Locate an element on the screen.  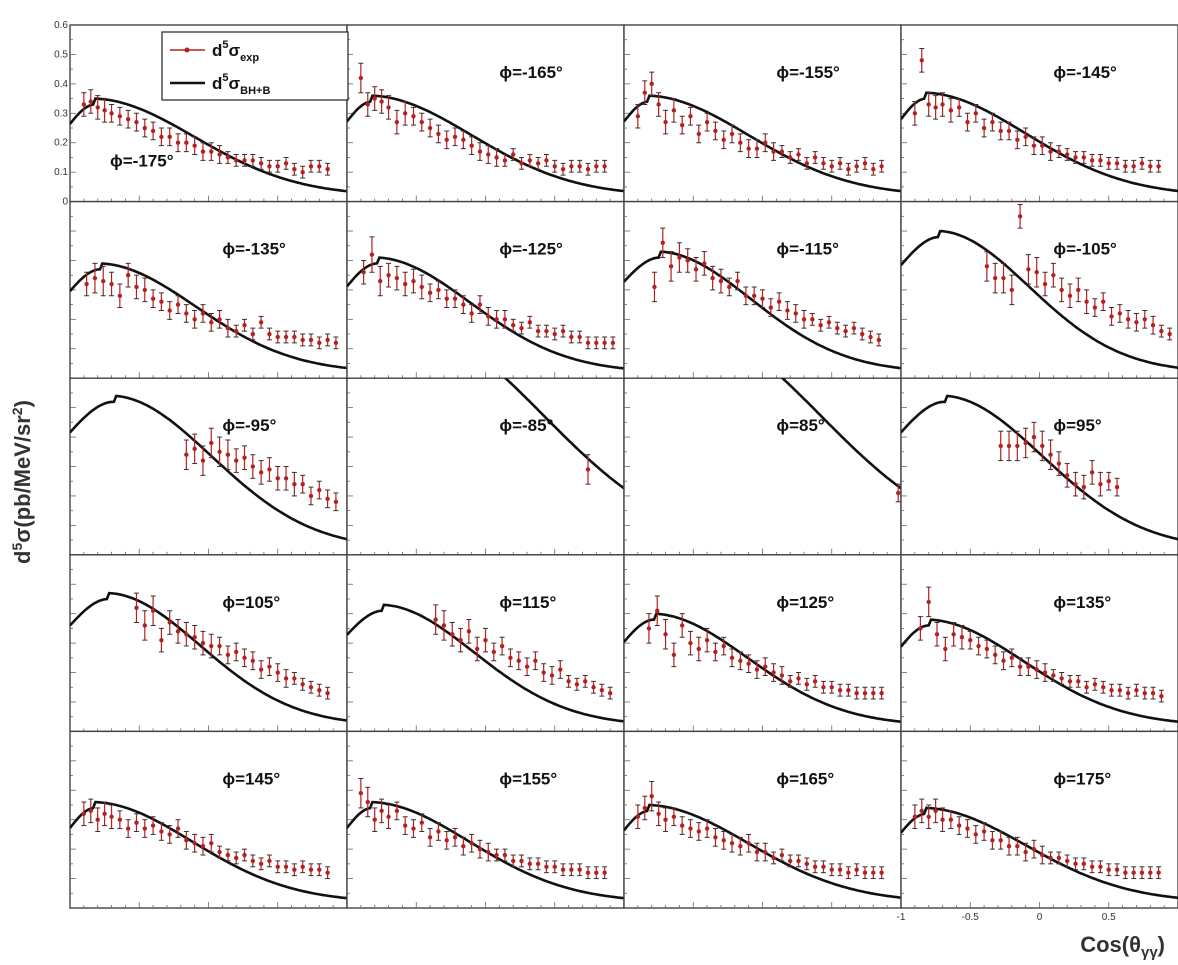
panel-18: ϕ=155° is located at coordinates (485, 819).